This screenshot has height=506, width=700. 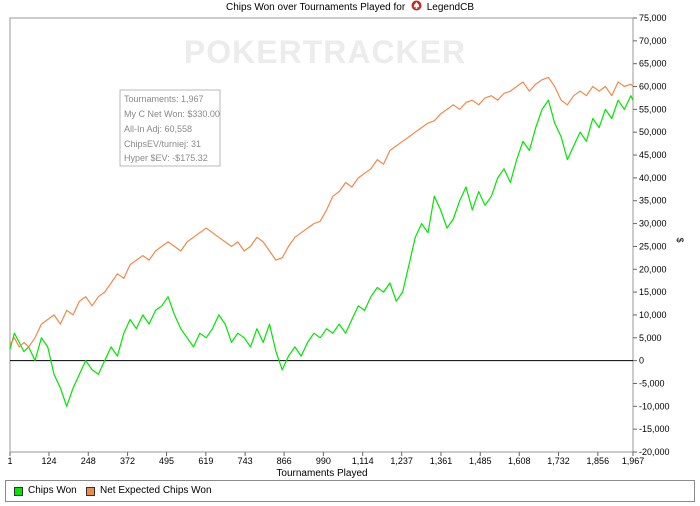 I want to click on legend-label: Chips Won, so click(x=52, y=490).